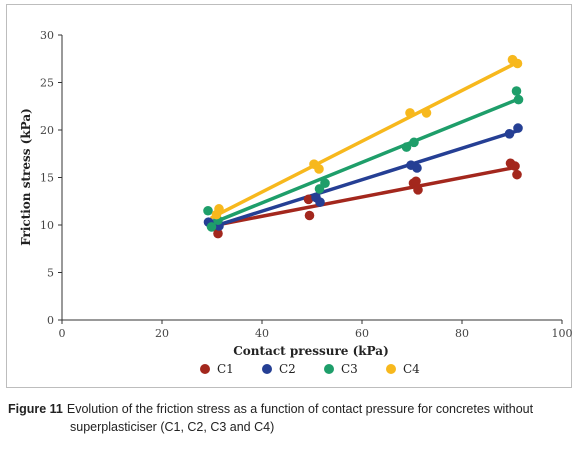 Image resolution: width=580 pixels, height=450 pixels. What do you see at coordinates (362, 333) in the screenshot?
I see `x-tick-label: 60` at bounding box center [362, 333].